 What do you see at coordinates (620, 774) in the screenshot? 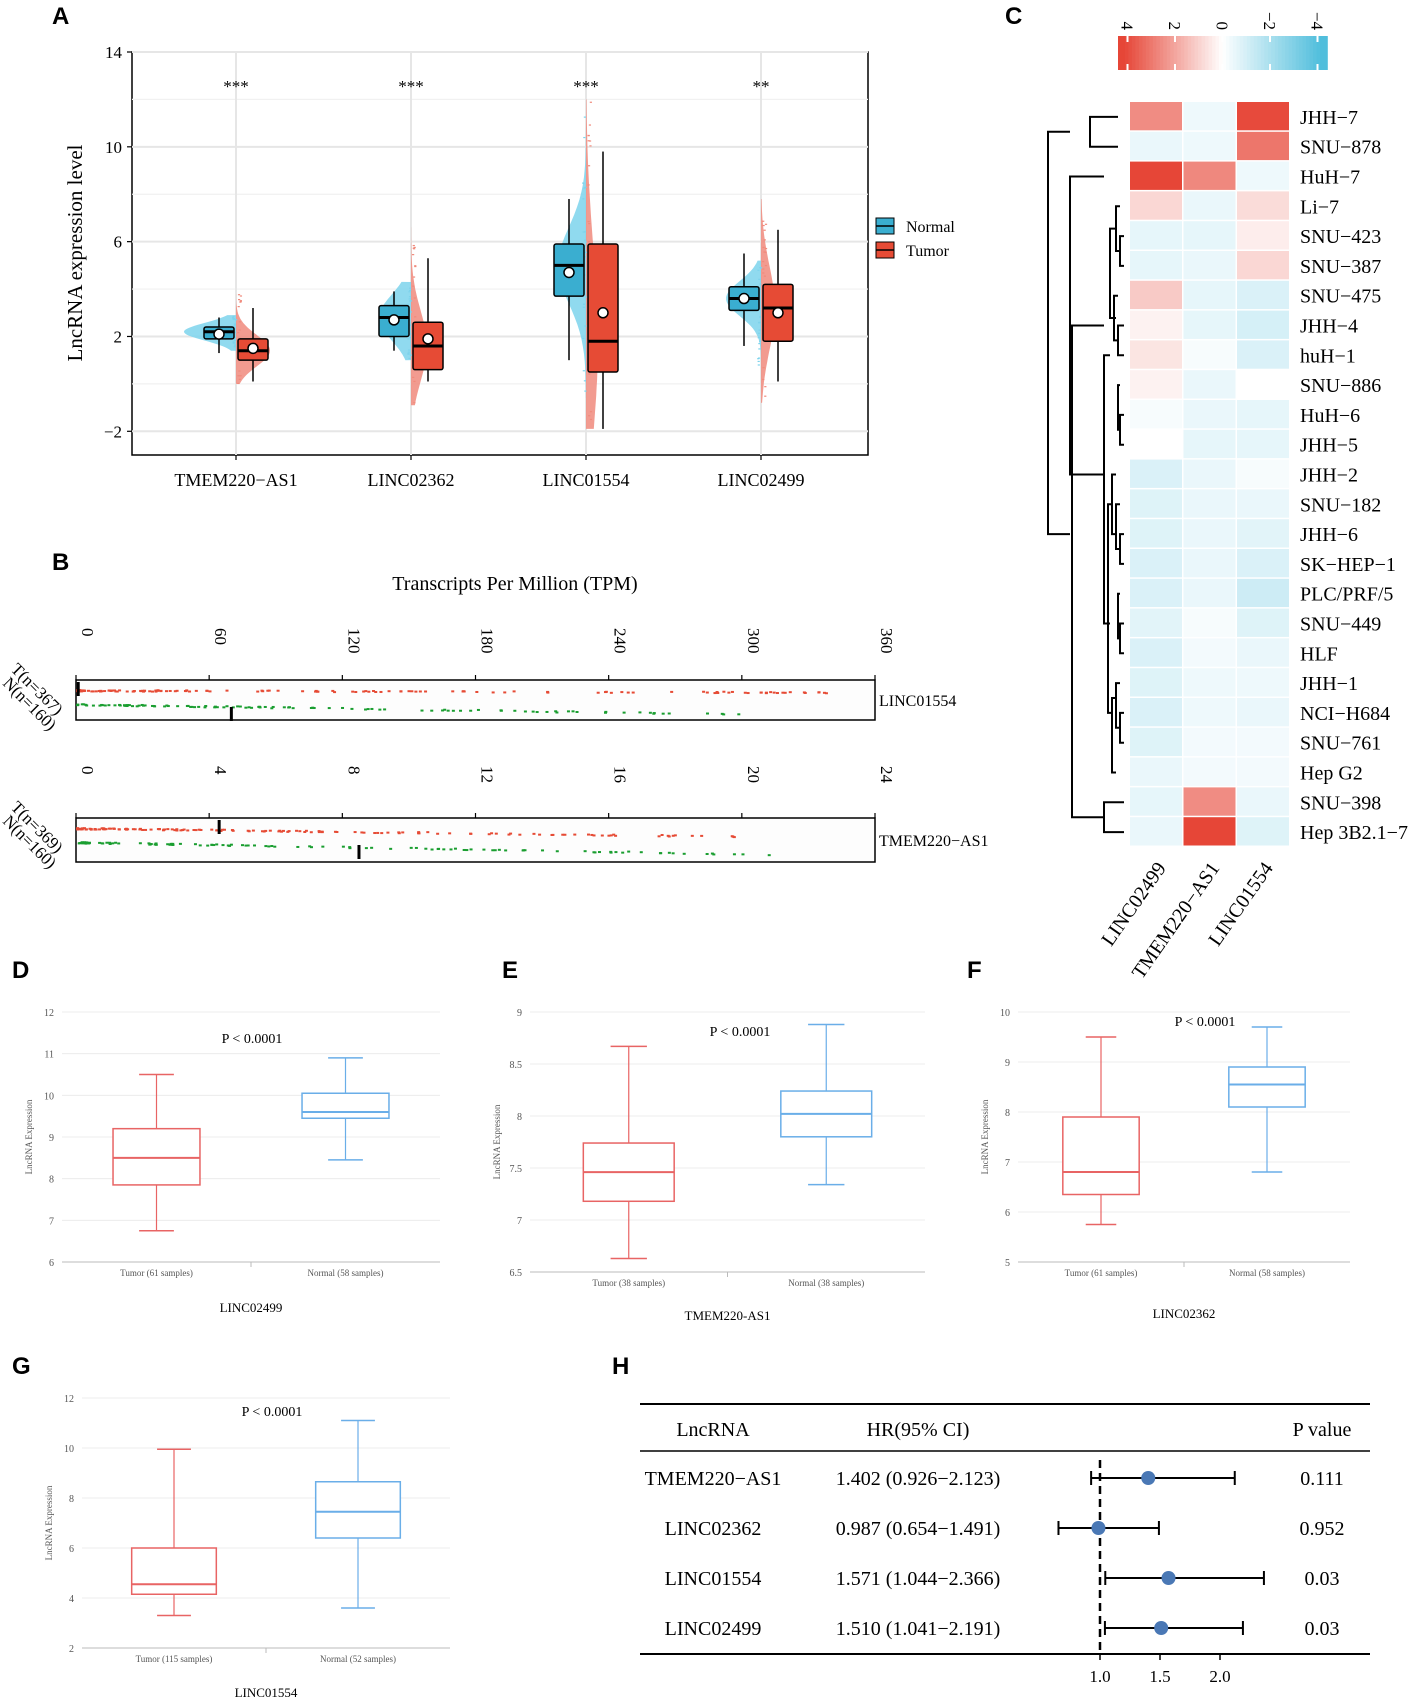
I see `strip-tick-label: 16` at bounding box center [620, 774].